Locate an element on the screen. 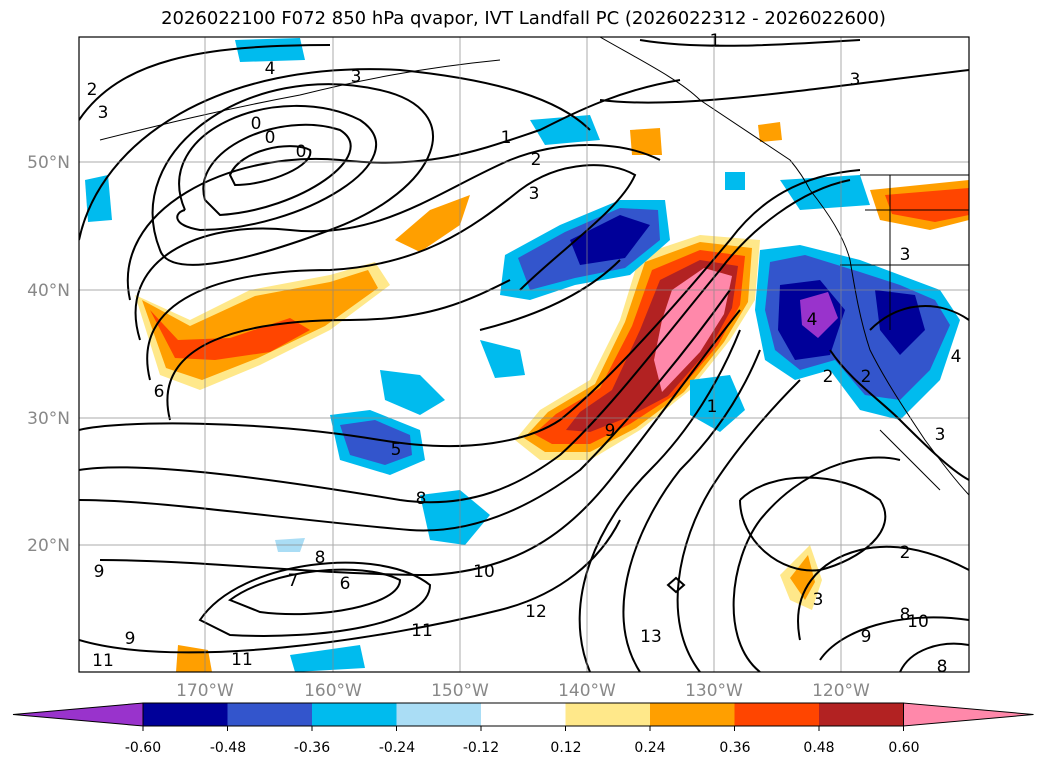 This screenshot has height=765, width=1047. colorbar-arrow-low is located at coordinates (78, 714).